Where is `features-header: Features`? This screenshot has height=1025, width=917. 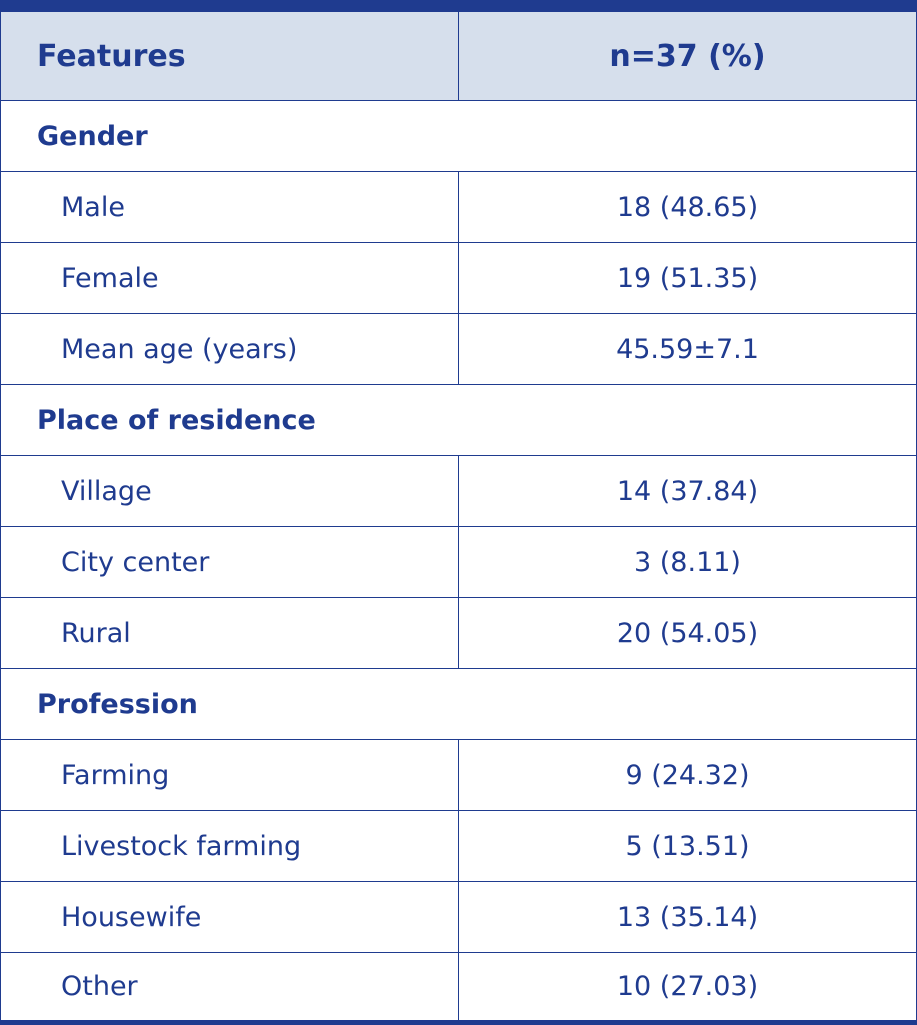 features-header: Features is located at coordinates (230, 56).